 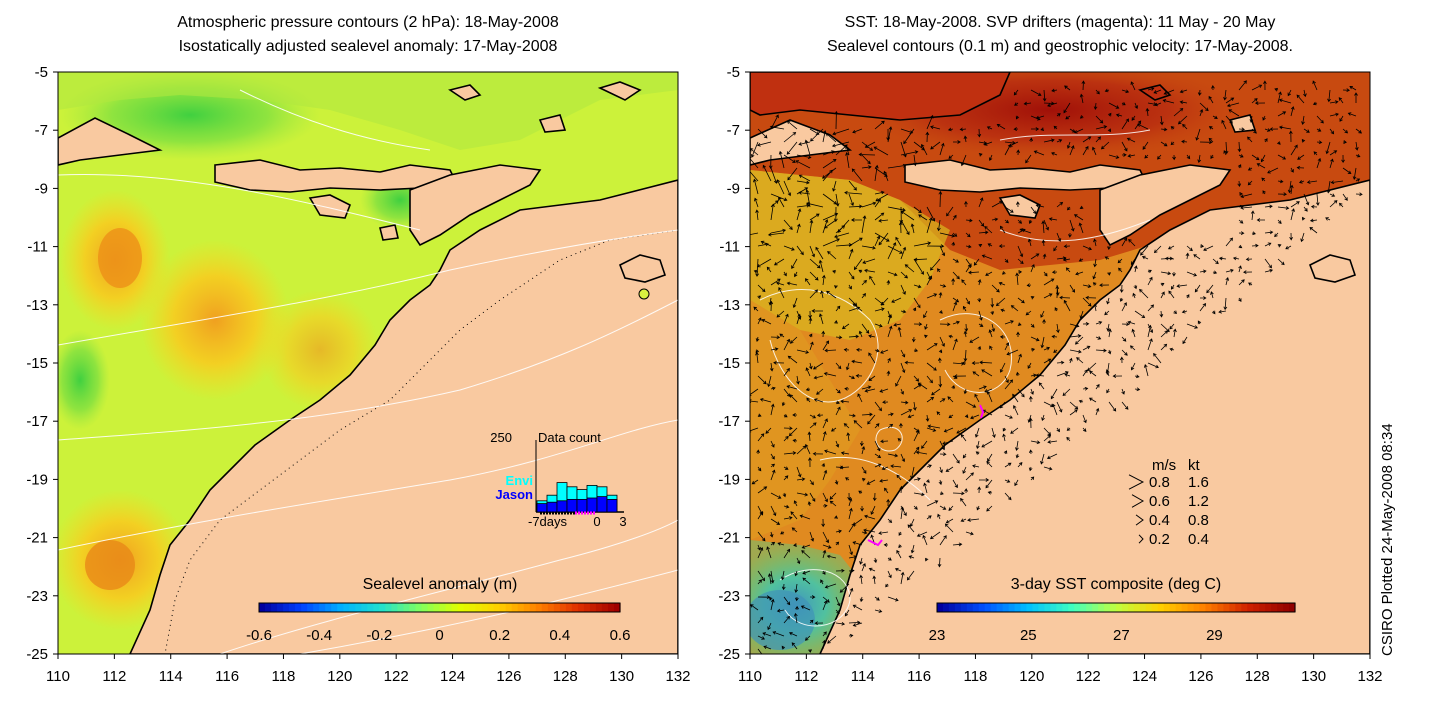 I want to click on left-lon-tick: 118, so click(x=283, y=676).